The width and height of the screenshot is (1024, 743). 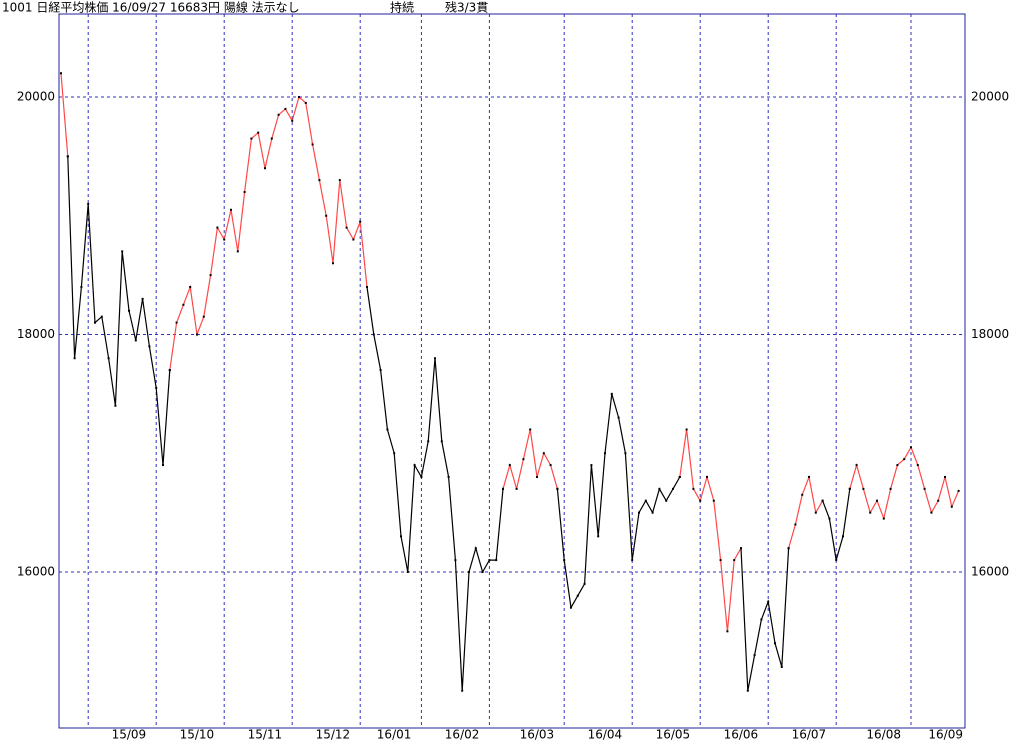 I want to click on x-tick-label: 16/04, so click(x=605, y=735).